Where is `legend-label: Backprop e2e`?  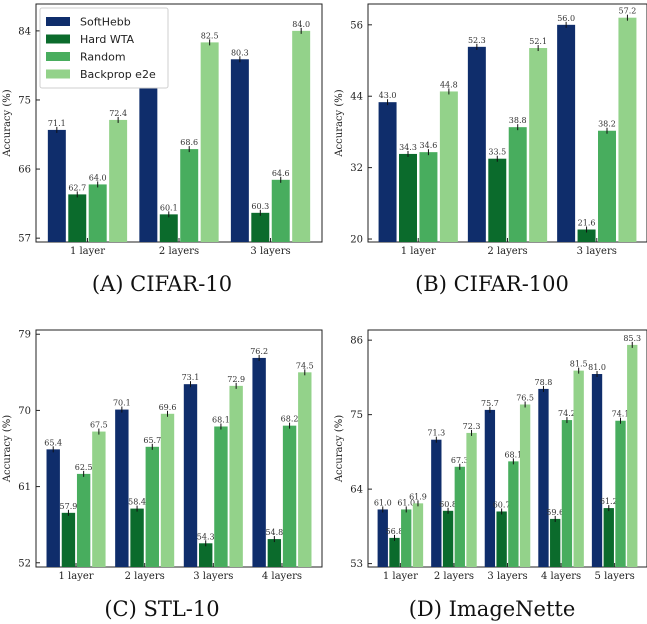
legend-label: Backprop e2e is located at coordinates (118, 74).